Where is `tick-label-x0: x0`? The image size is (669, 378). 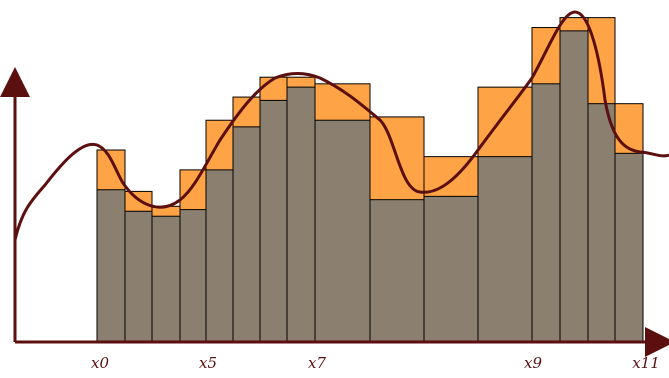 tick-label-x0: x0 is located at coordinates (100, 363).